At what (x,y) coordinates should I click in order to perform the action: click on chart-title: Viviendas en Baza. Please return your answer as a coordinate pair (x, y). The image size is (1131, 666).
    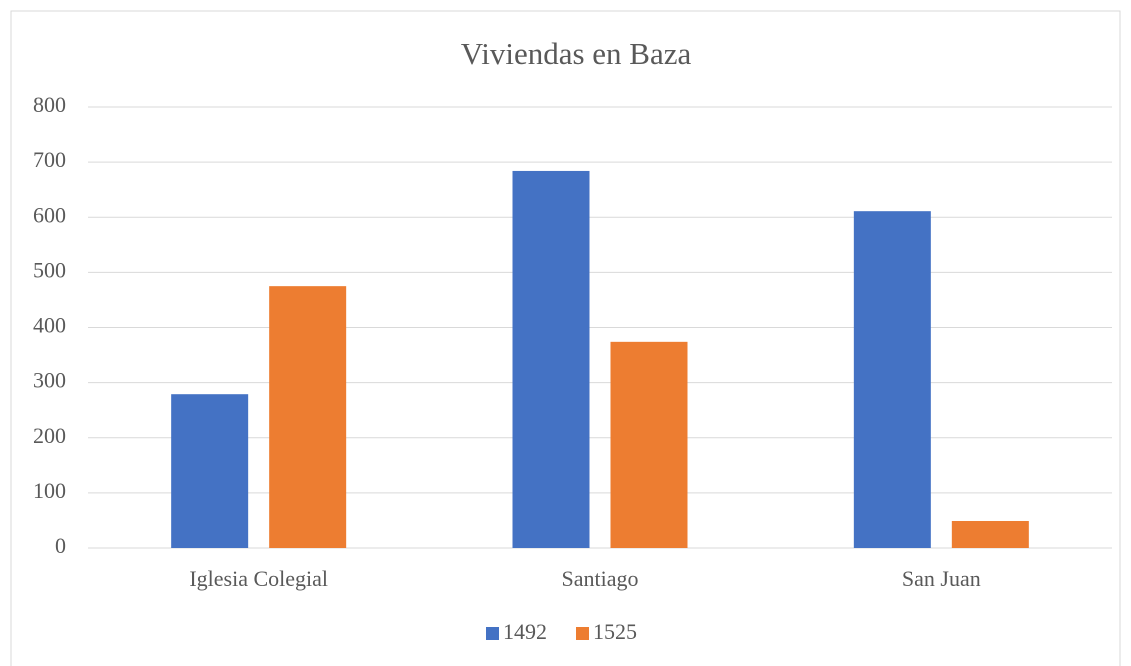
    Looking at the image, I should click on (576, 53).